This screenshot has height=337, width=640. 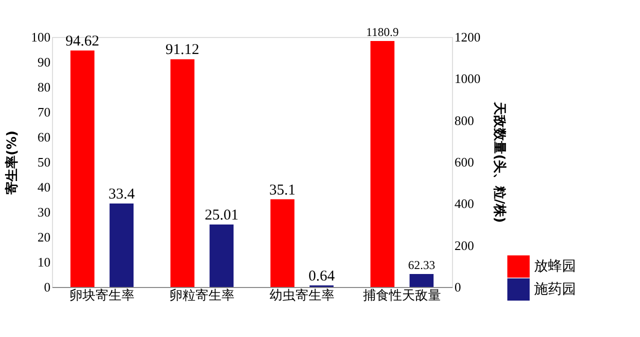 What do you see at coordinates (402, 296) in the screenshot?
I see `x-tick-label: 捕食性天敌量` at bounding box center [402, 296].